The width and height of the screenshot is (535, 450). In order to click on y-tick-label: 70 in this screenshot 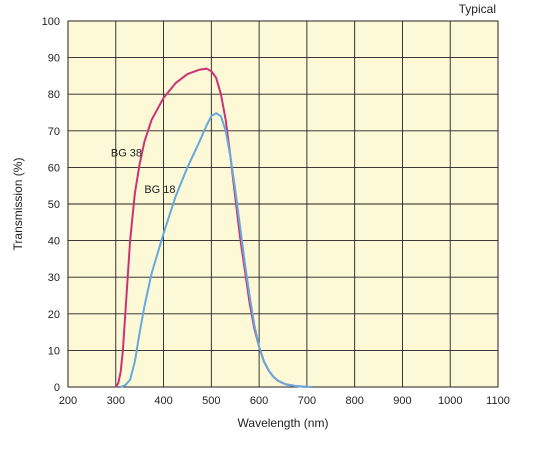, I will do `click(54, 132)`.